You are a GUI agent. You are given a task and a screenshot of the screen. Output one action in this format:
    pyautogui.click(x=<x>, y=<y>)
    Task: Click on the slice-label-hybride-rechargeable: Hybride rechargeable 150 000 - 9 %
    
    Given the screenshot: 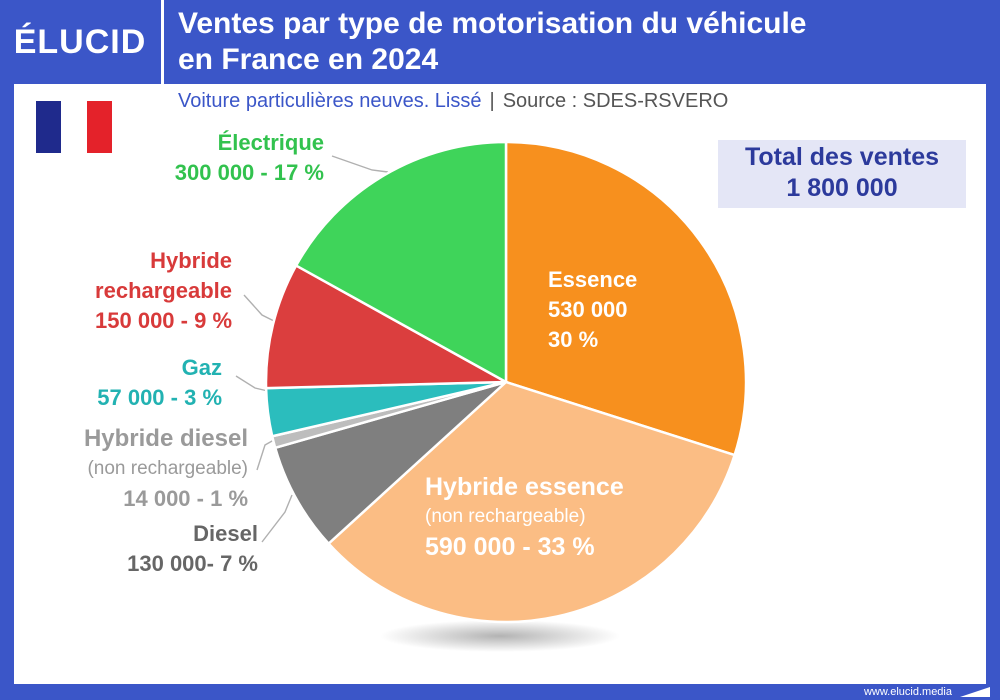 What is the action you would take?
    pyautogui.click(x=163, y=291)
    